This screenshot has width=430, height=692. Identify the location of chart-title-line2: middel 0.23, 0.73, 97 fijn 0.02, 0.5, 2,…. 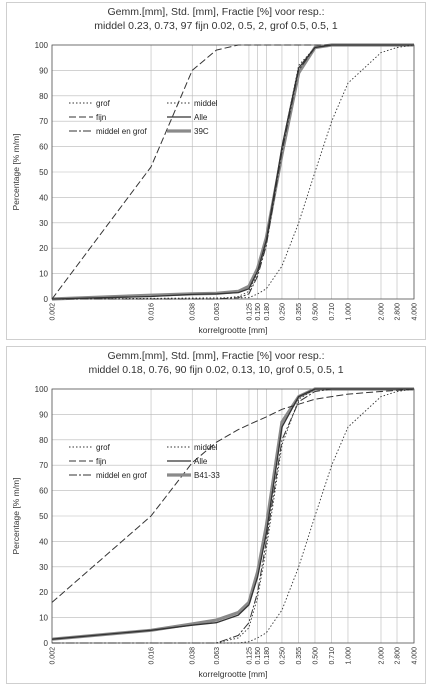
(216, 26).